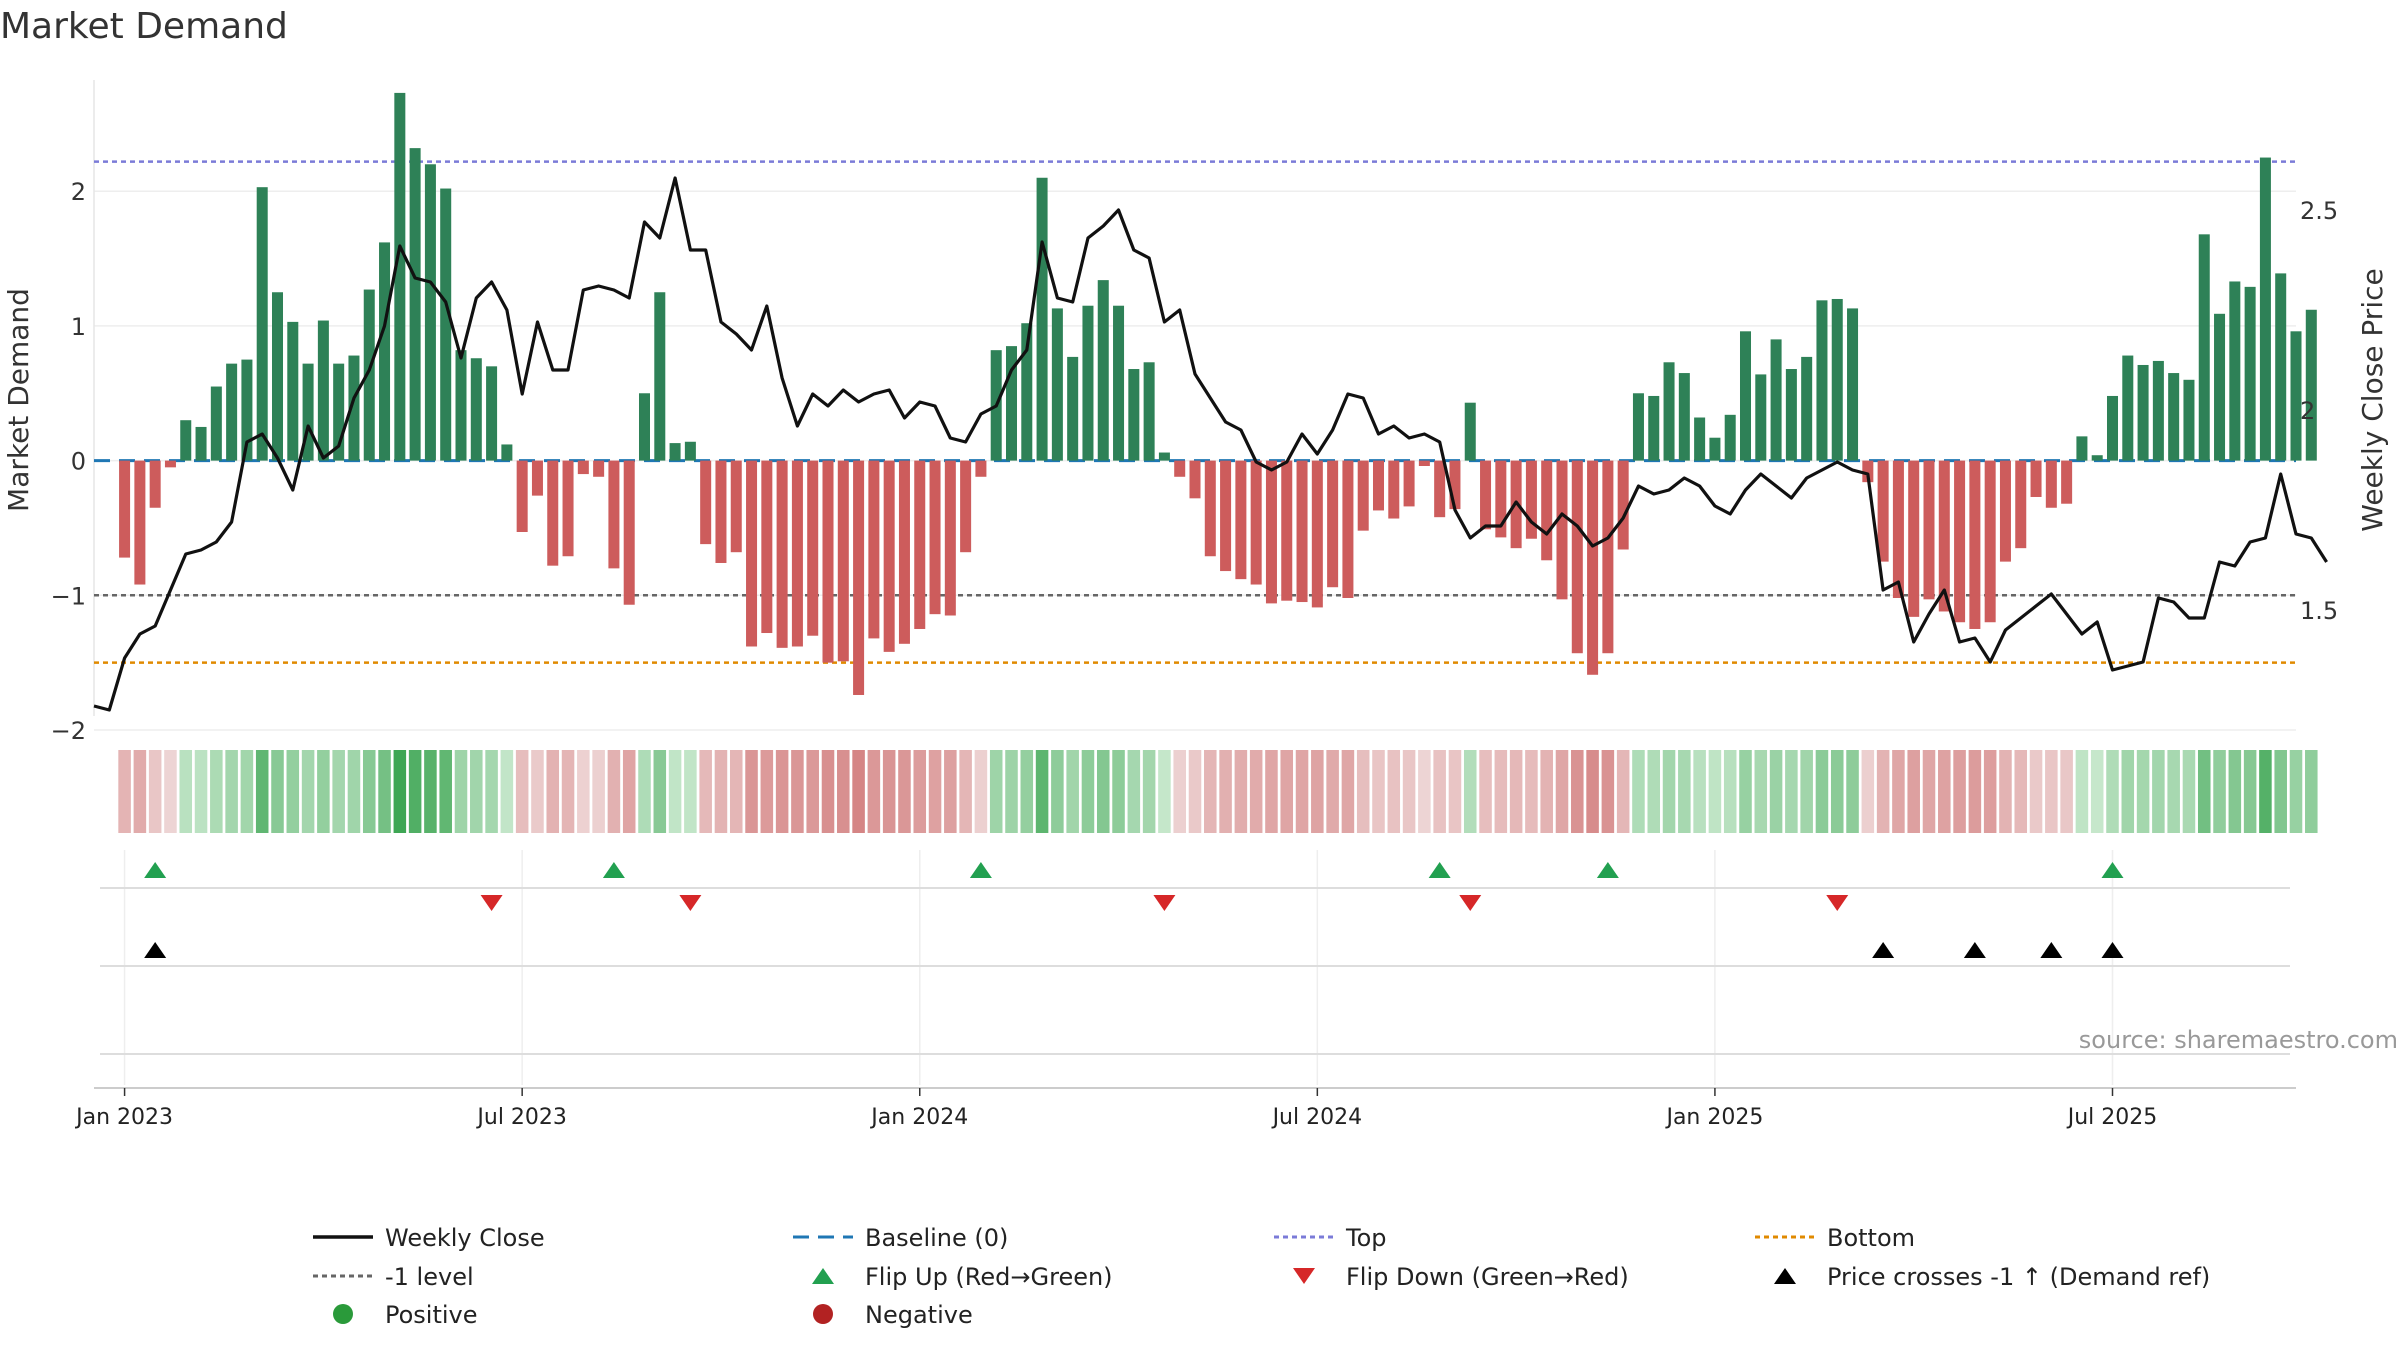  Describe the element at coordinates (78, 327) in the screenshot. I see `y-tick-label: 1` at that location.